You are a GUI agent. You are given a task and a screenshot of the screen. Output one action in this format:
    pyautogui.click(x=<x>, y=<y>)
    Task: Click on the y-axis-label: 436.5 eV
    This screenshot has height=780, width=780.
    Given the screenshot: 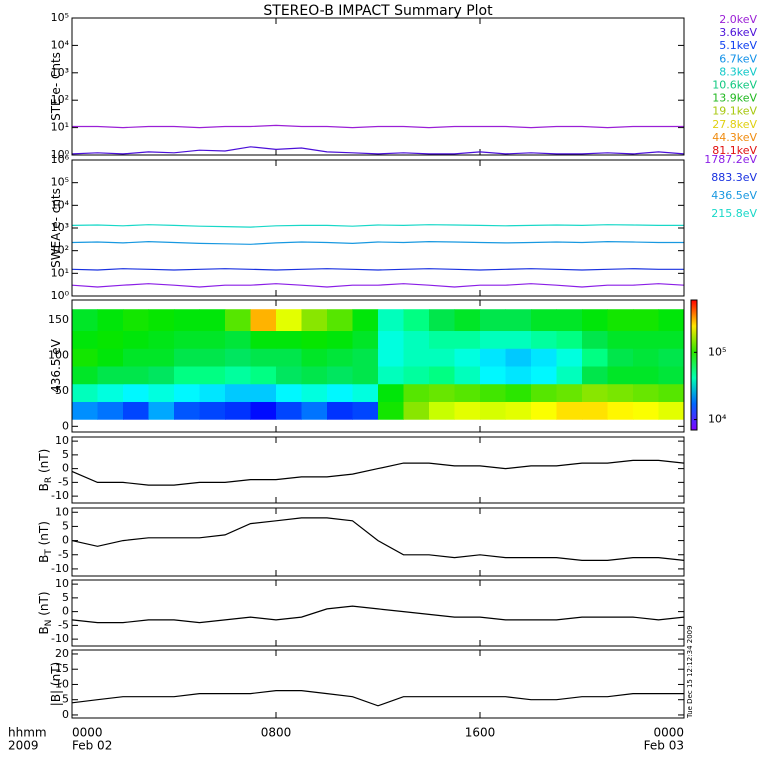 What is the action you would take?
    pyautogui.click(x=56, y=365)
    